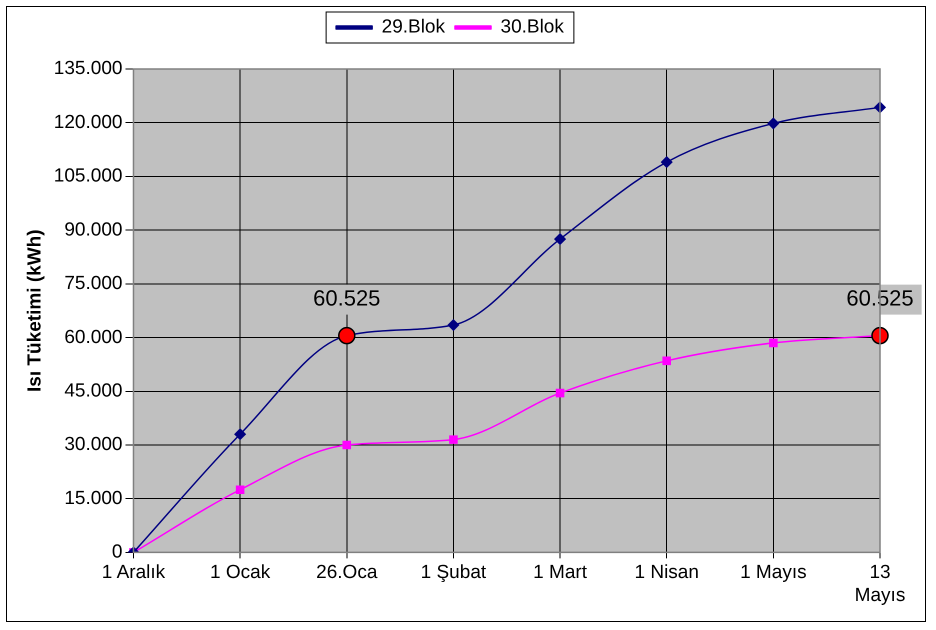 The image size is (936, 630). What do you see at coordinates (93, 337) in the screenshot?
I see `y-tick-label: 60.000` at bounding box center [93, 337].